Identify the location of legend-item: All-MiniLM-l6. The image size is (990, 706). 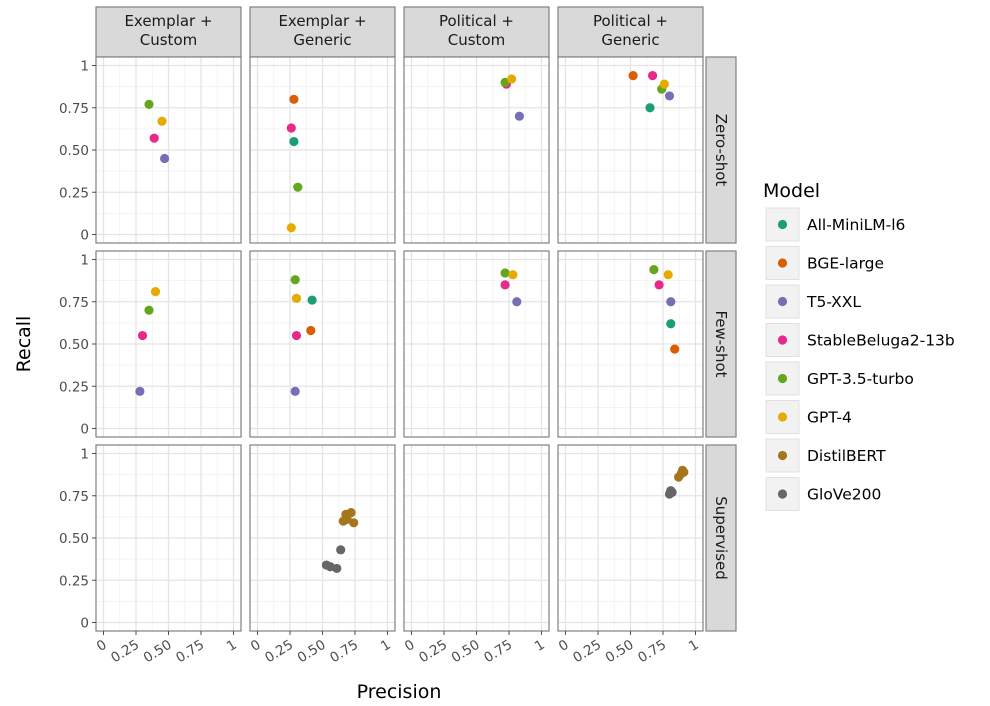
(835, 224).